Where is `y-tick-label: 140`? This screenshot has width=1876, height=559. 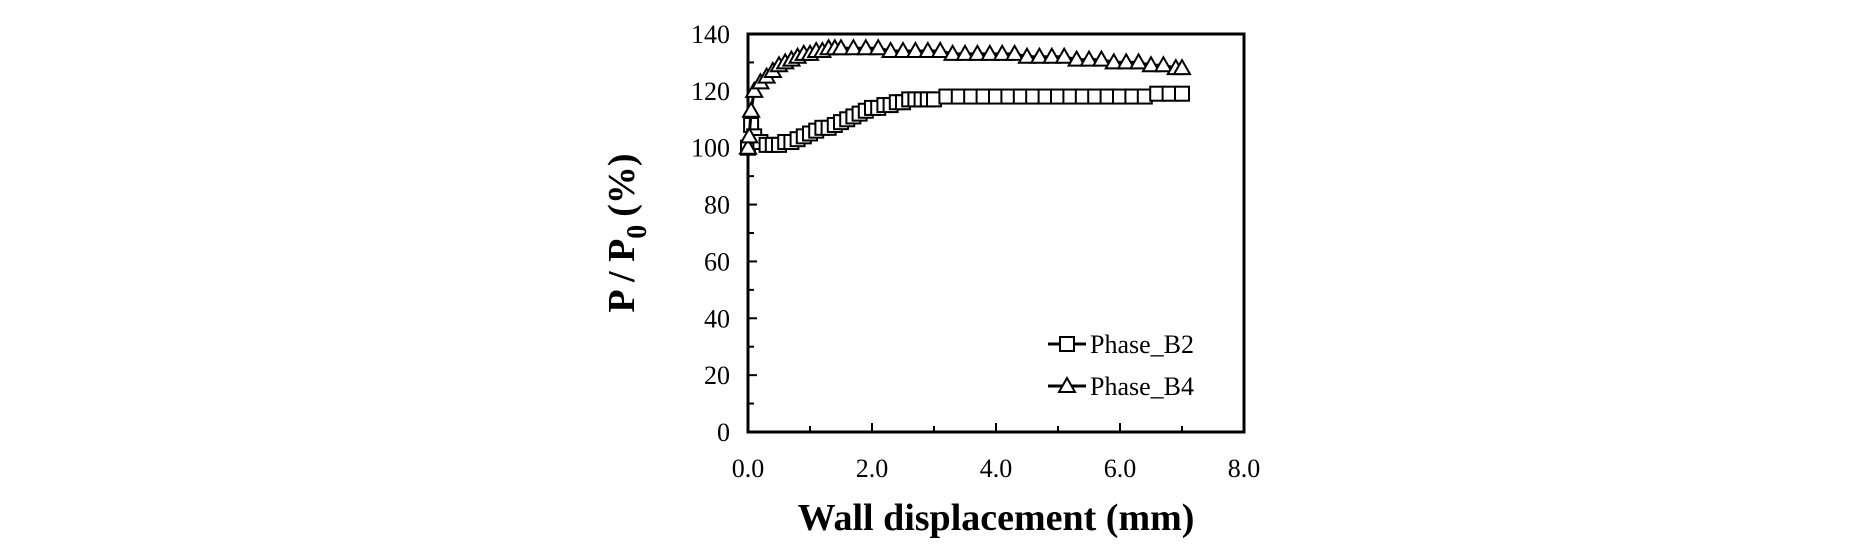 y-tick-label: 140 is located at coordinates (710, 34).